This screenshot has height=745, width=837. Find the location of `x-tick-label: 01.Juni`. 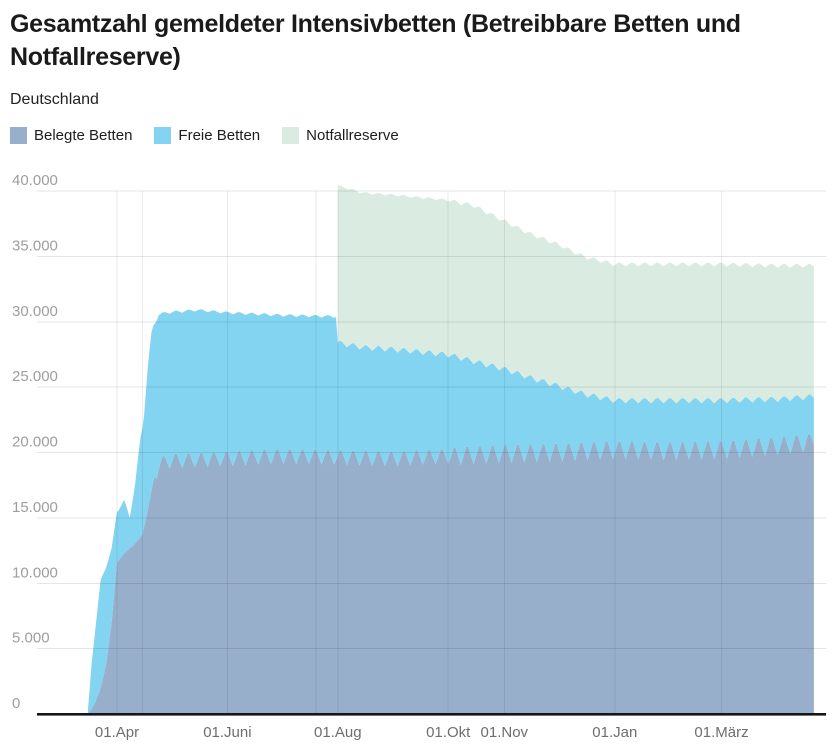

x-tick-label: 01.Juni is located at coordinates (227, 732).